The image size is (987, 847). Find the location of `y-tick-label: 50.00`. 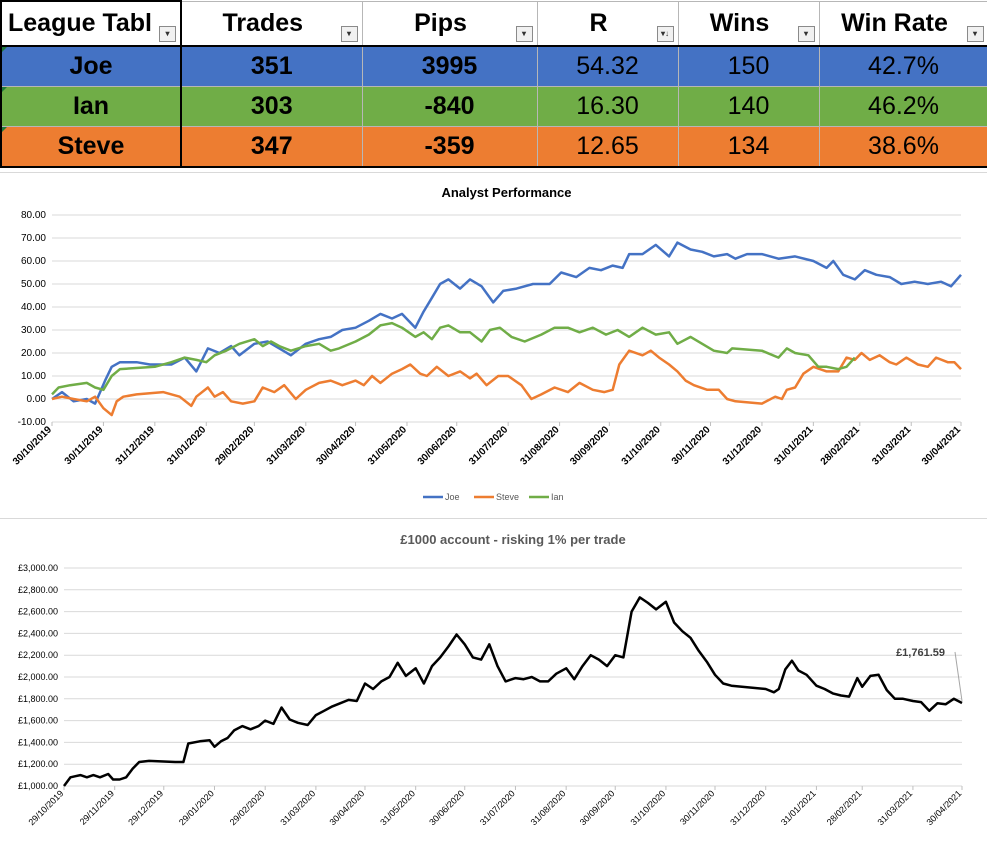

y-tick-label: 50.00 is located at coordinates (33, 284).